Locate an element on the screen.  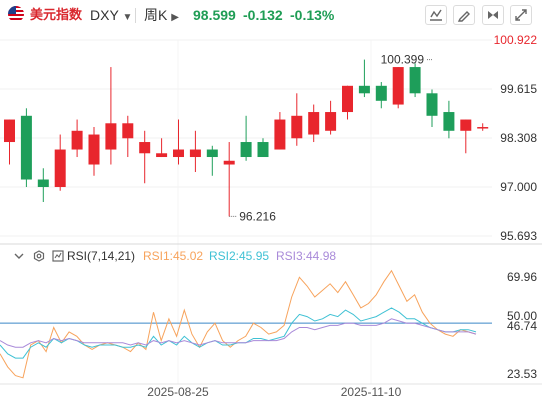
rsi-y-tick-label: 50.00 is located at coordinates (522, 316).